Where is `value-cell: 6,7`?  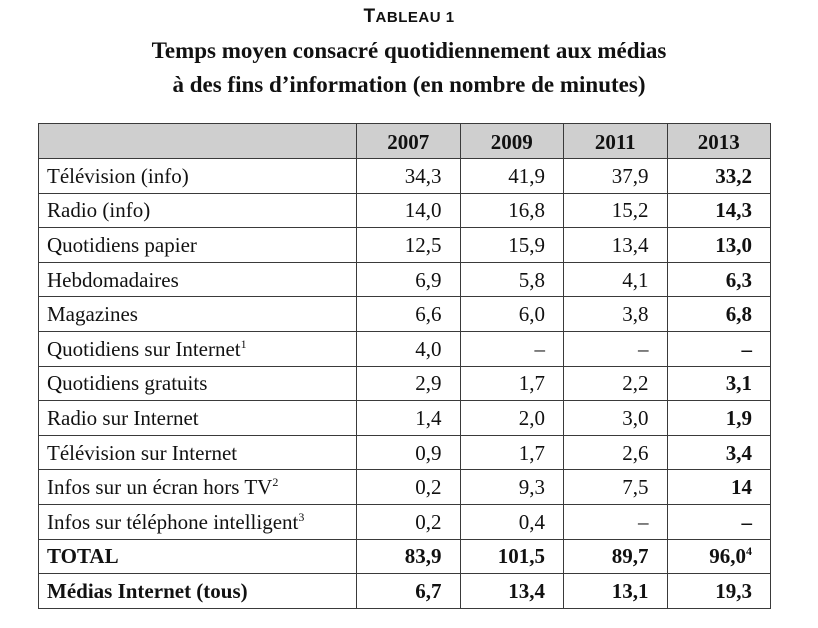
value-cell: 6,7 is located at coordinates (408, 591).